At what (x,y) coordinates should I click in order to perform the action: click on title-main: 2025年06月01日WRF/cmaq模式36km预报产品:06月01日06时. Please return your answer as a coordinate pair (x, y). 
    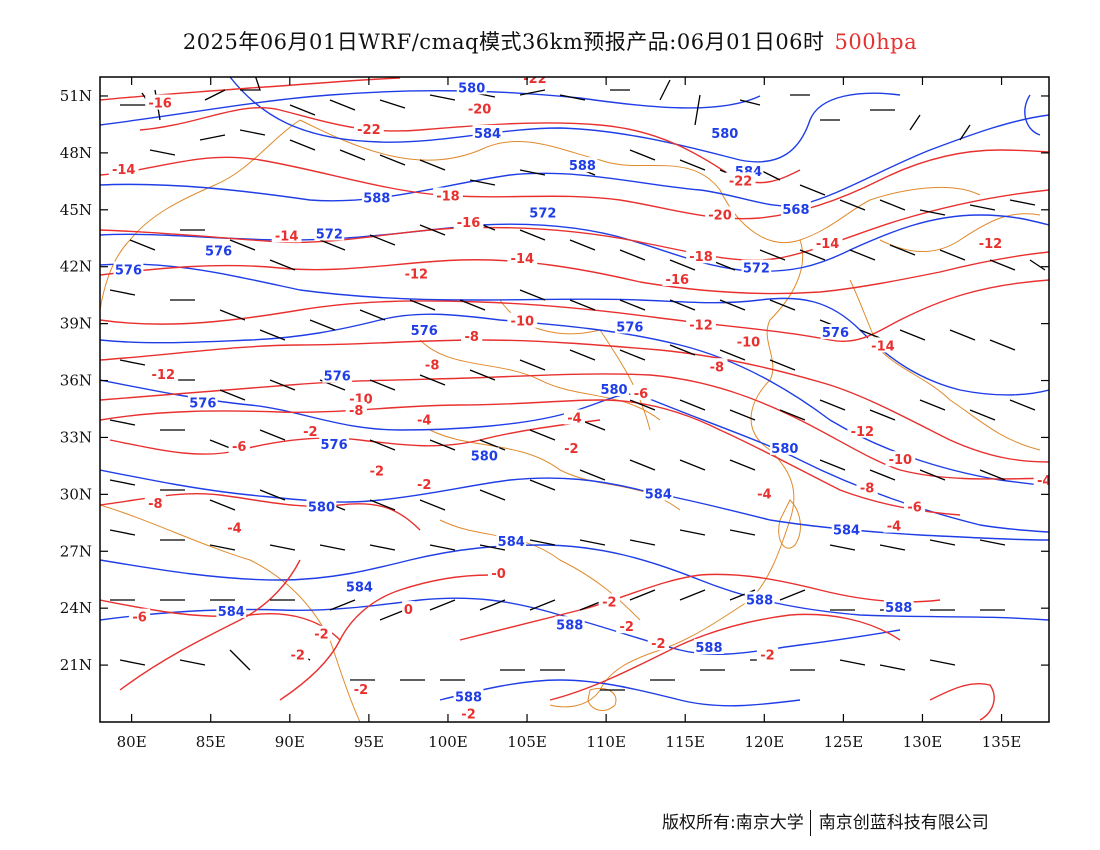
    Looking at the image, I should click on (503, 42).